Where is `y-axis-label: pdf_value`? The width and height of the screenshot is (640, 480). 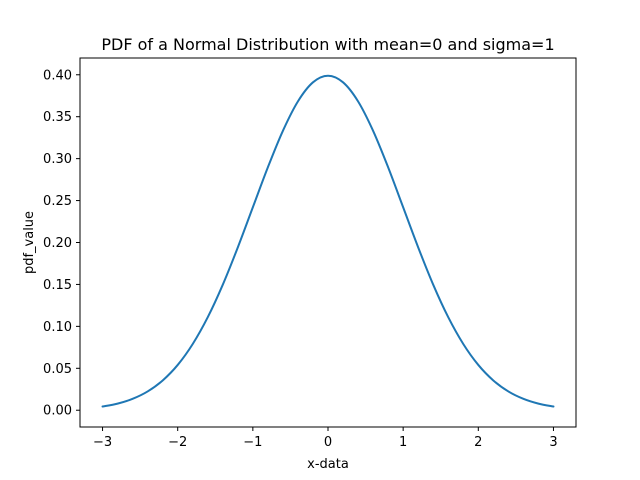 y-axis-label: pdf_value is located at coordinates (29, 242).